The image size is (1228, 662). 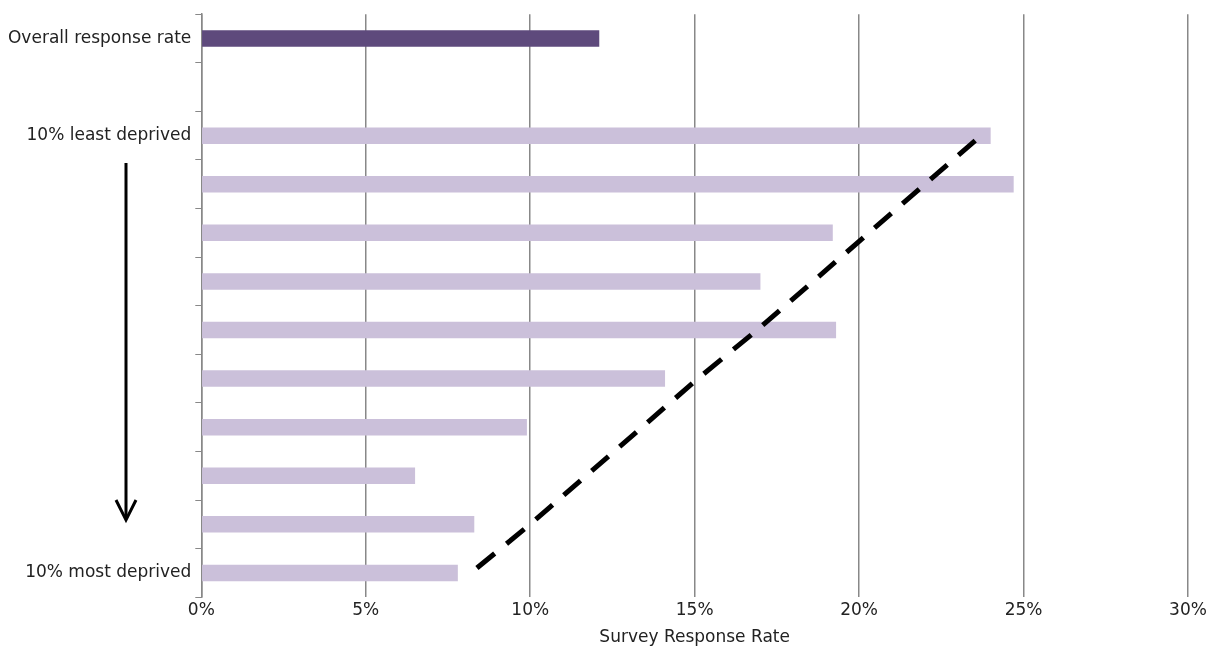 I want to click on x-tick-label: 30%, so click(x=1188, y=608).